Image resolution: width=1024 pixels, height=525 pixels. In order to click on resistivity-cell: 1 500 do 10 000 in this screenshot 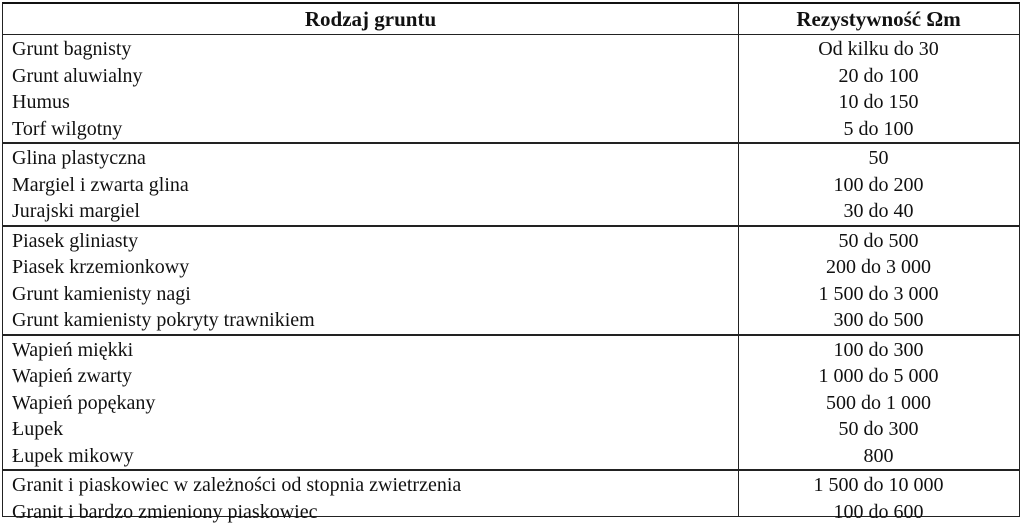, I will do `click(878, 485)`.